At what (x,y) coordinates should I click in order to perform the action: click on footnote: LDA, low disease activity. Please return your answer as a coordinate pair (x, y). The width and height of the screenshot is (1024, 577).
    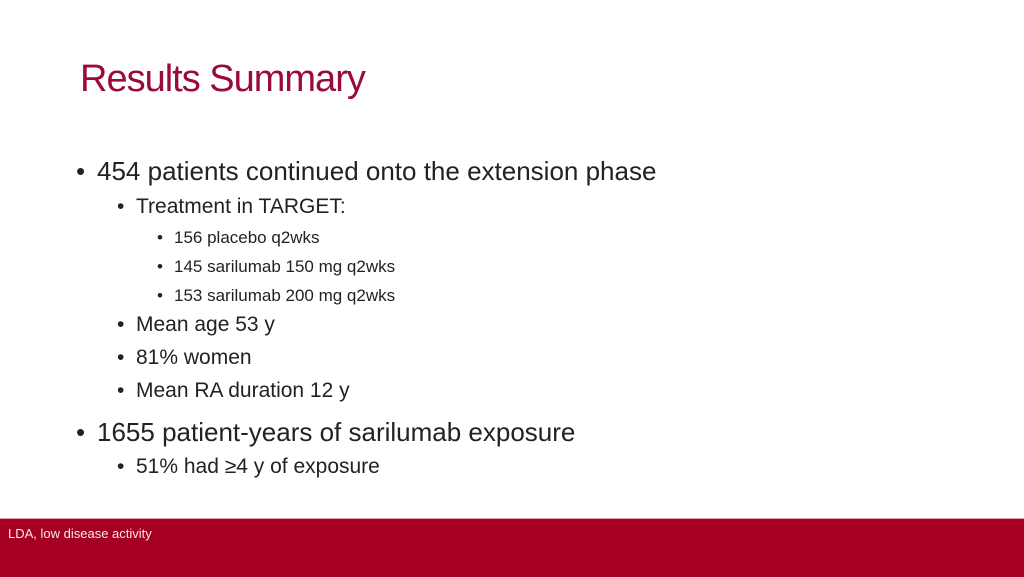
    Looking at the image, I should click on (80, 533).